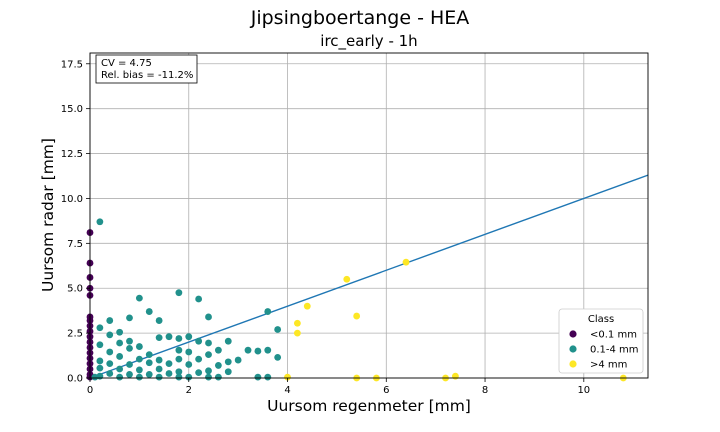  I want to click on y-tick-label: 15.0, so click(72, 109).